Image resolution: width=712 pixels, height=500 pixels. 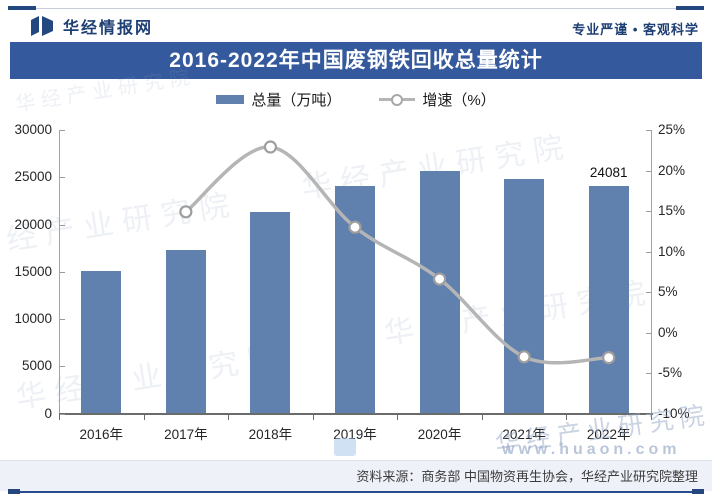 I want to click on left-axis-tick-label: 25000, so click(x=33, y=177).